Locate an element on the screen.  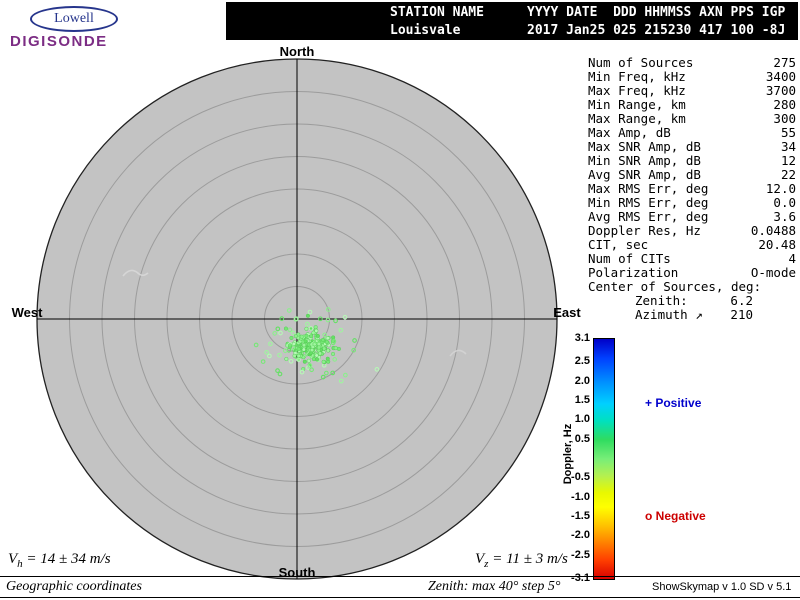
vz-subscript: z is located at coordinates (486, 564).